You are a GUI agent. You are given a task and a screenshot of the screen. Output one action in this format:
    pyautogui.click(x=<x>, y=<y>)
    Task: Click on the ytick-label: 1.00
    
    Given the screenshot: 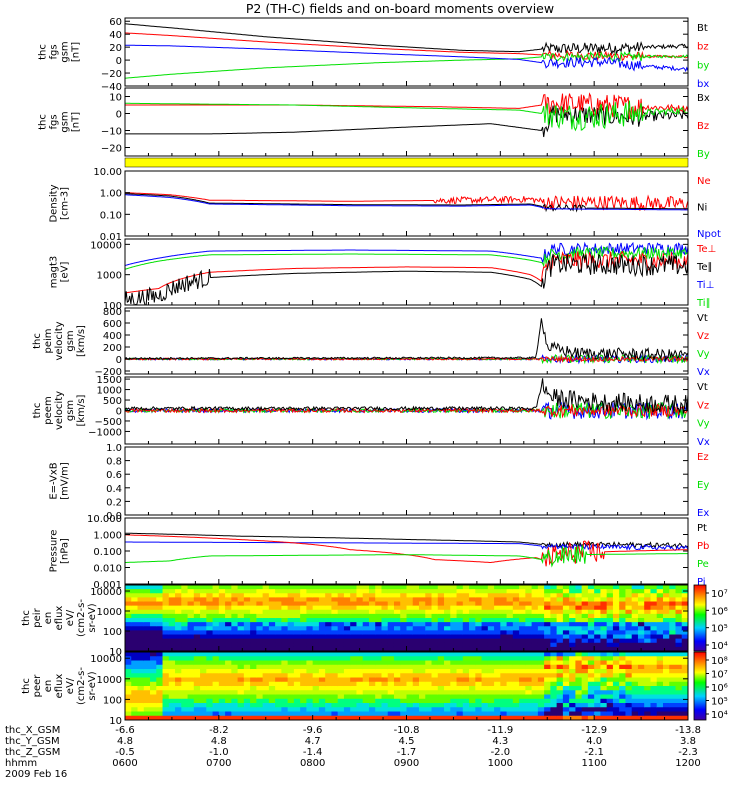 What is the action you would take?
    pyautogui.click(x=111, y=194)
    